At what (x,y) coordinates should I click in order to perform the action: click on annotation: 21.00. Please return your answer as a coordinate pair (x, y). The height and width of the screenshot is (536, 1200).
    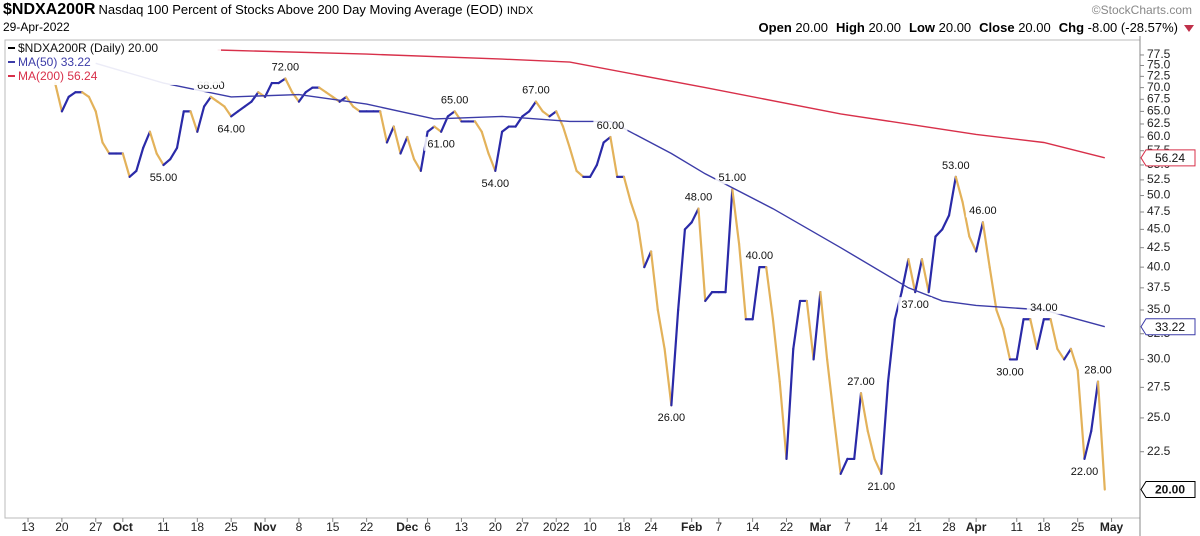
    Looking at the image, I should click on (882, 487).